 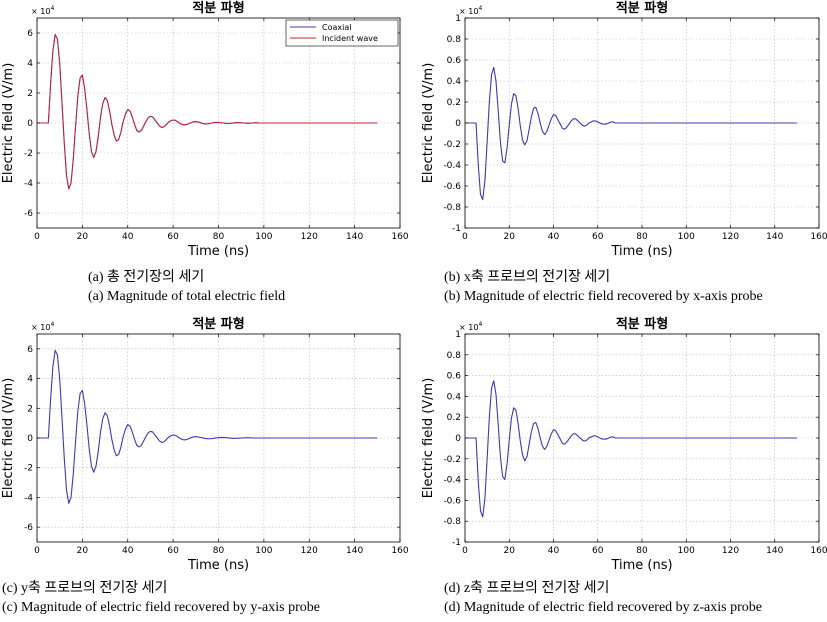 What do you see at coordinates (527, 588) in the screenshot?
I see `caption-korean-d: (d) z축 프로브의 전기장 세기` at bounding box center [527, 588].